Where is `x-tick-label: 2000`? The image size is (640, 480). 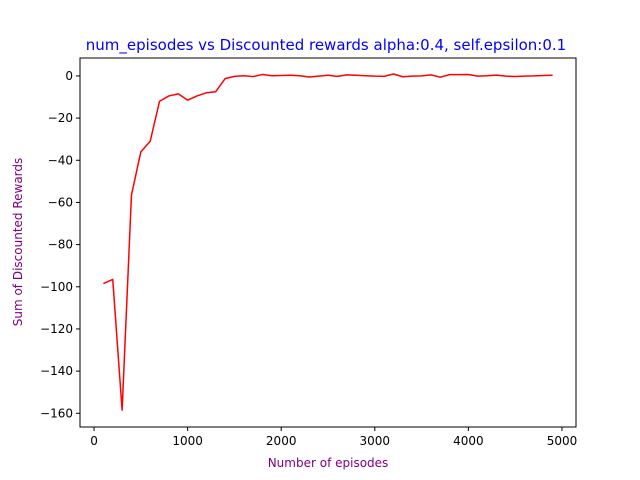
x-tick-label: 2000 is located at coordinates (281, 441).